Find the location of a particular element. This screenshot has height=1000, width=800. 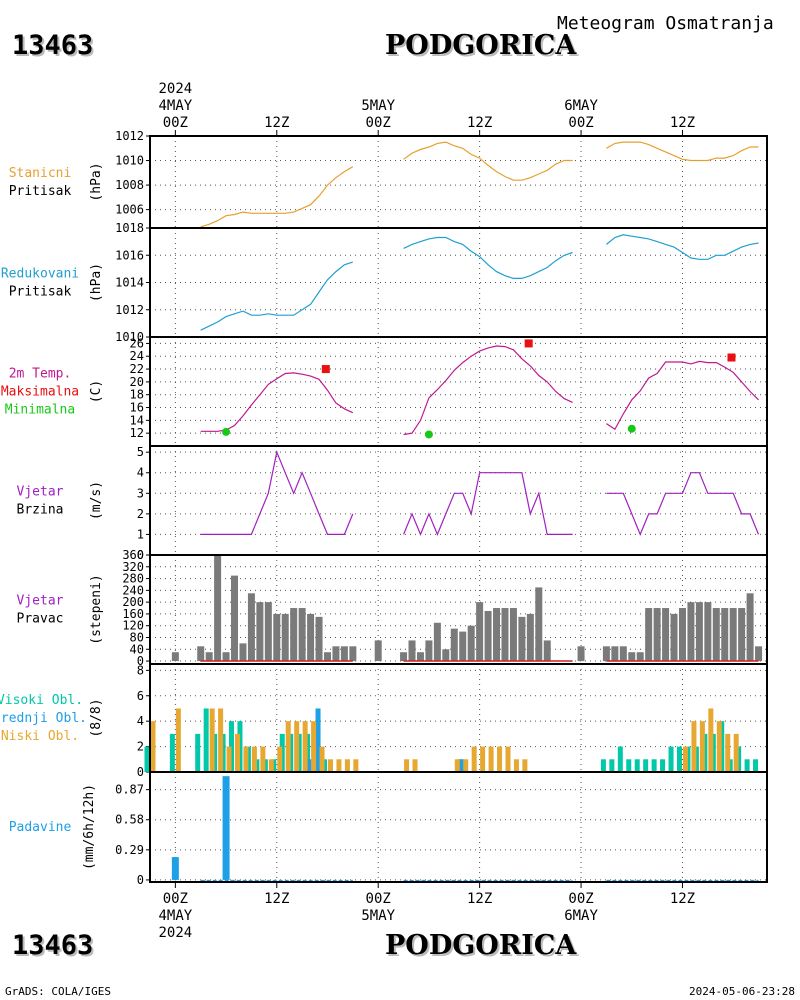

y-tick-label: 14 is located at coordinates (137, 420).